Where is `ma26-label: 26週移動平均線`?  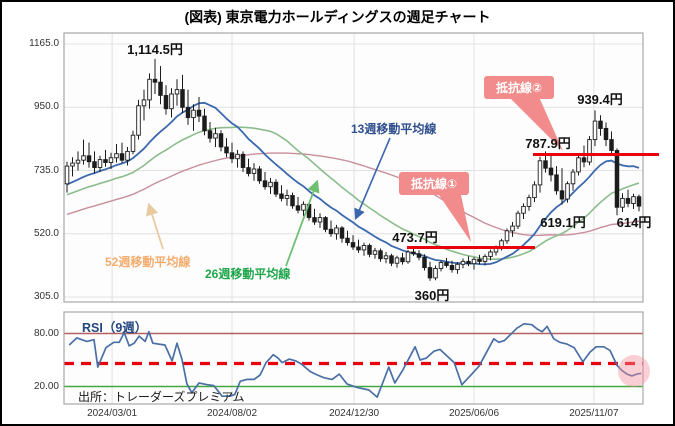 ma26-label: 26週移動平均線 is located at coordinates (248, 274).